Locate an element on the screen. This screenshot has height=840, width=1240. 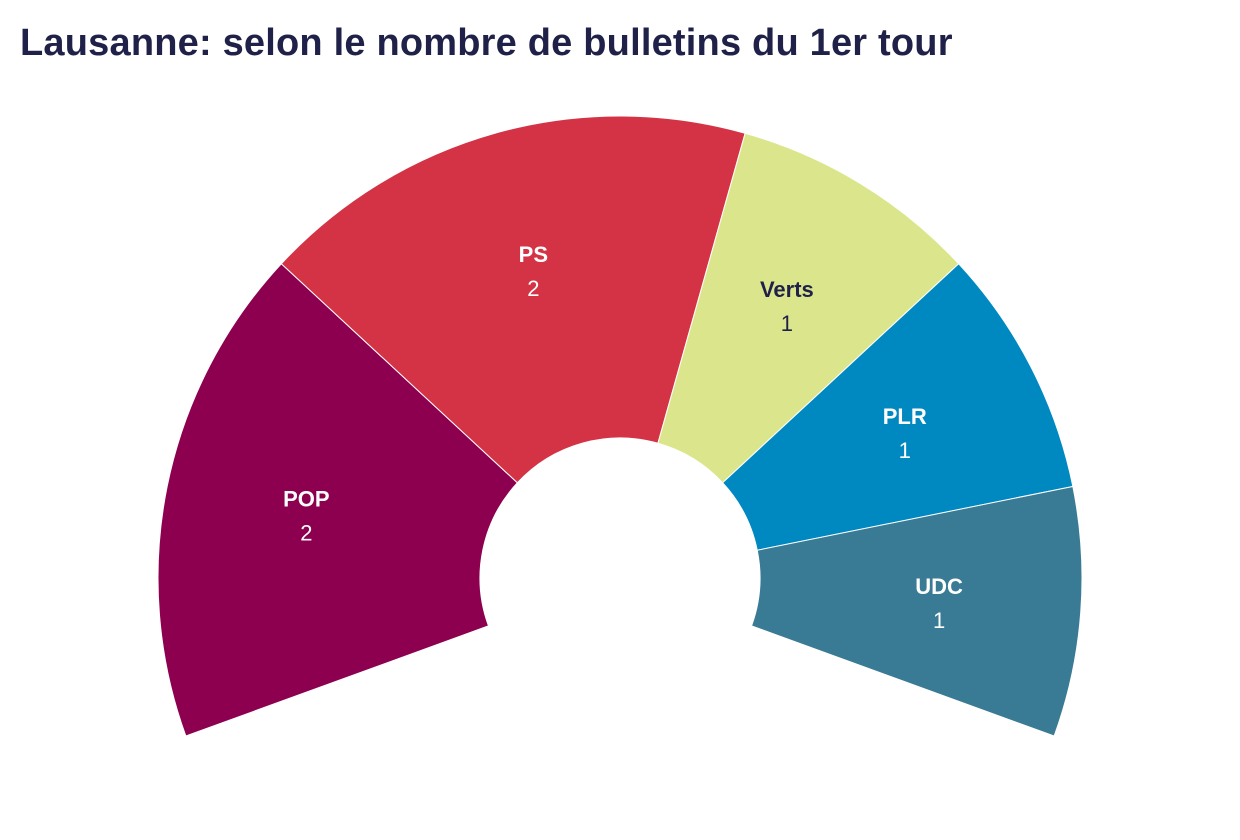
segment-value-udc: 1 is located at coordinates (939, 620).